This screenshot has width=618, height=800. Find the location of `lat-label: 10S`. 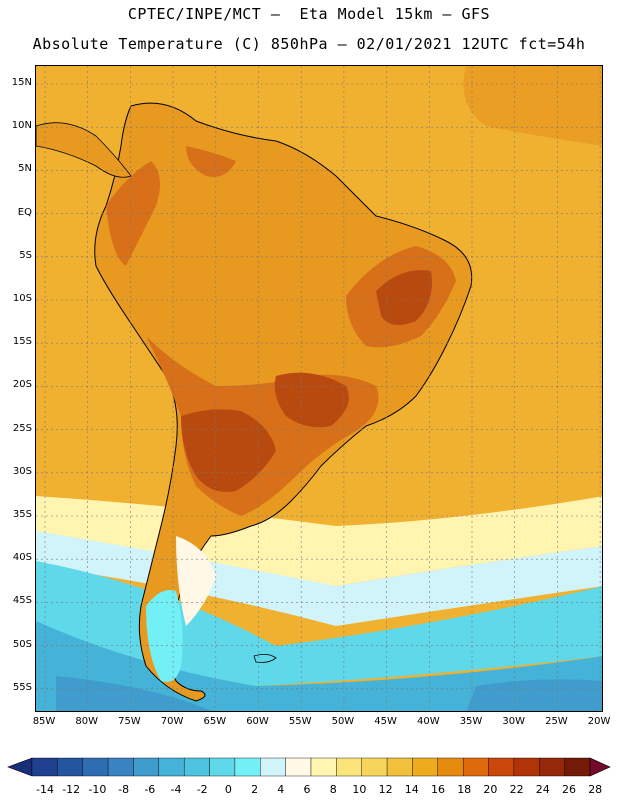

lat-label: 10S is located at coordinates (22, 298).